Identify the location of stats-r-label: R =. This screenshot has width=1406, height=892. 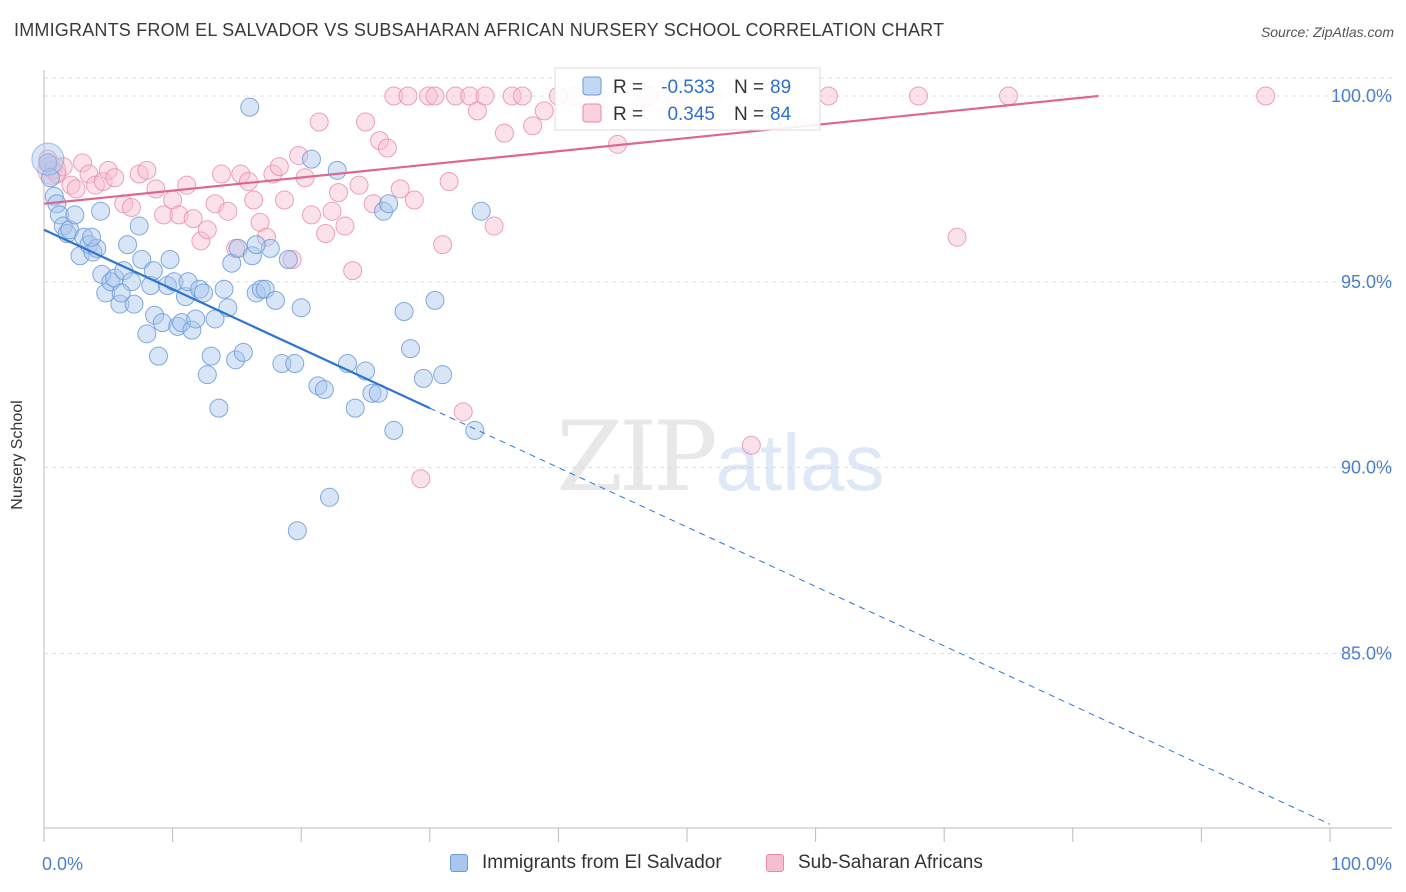
(628, 87).